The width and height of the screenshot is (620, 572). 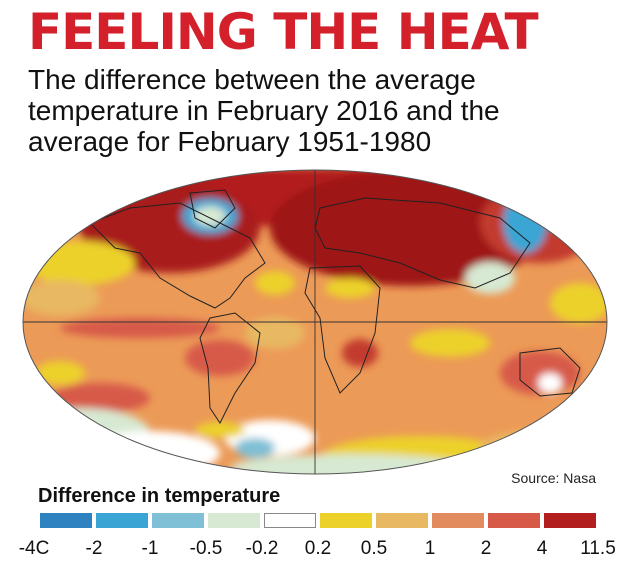 What do you see at coordinates (542, 548) in the screenshot?
I see `legend-tick-label: 4` at bounding box center [542, 548].